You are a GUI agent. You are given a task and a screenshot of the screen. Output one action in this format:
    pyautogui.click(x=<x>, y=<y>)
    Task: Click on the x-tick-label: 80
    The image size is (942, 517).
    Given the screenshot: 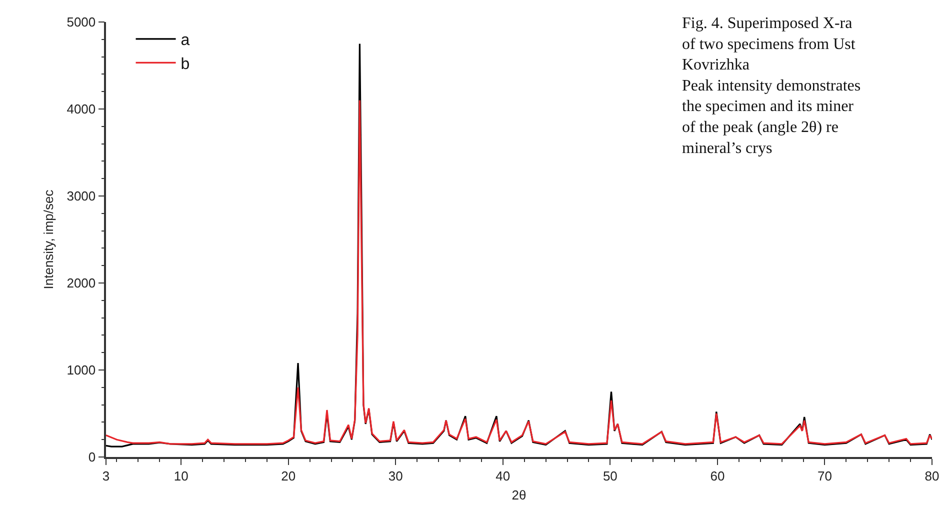 What is the action you would take?
    pyautogui.click(x=932, y=476)
    